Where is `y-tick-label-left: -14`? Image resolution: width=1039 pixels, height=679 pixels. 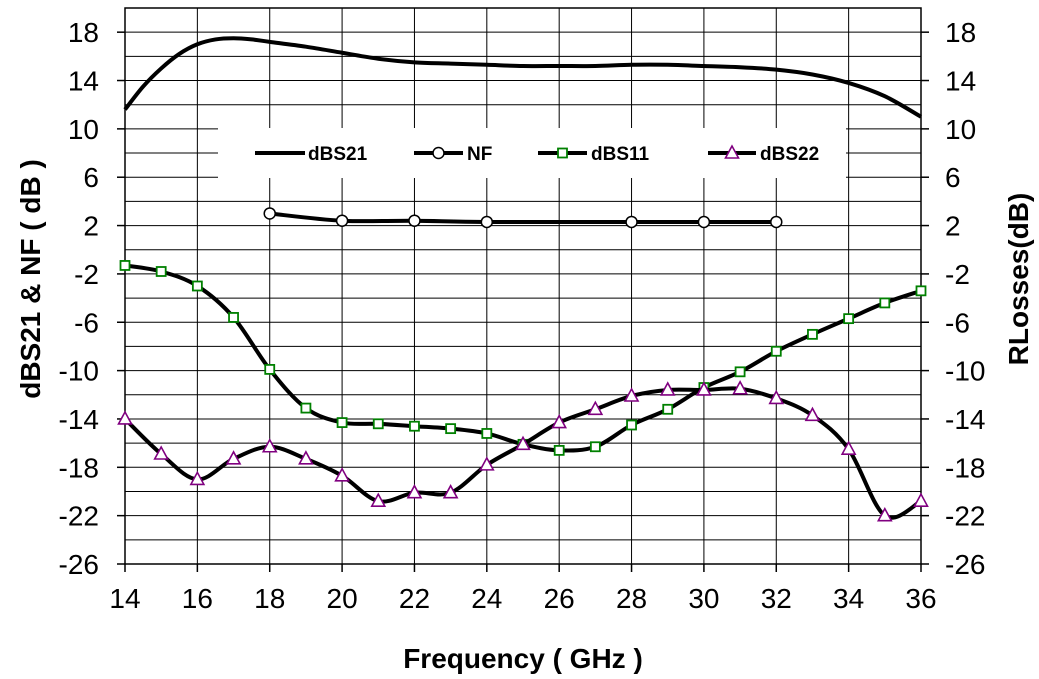
y-tick-label-left: -14 is located at coordinates (79, 419).